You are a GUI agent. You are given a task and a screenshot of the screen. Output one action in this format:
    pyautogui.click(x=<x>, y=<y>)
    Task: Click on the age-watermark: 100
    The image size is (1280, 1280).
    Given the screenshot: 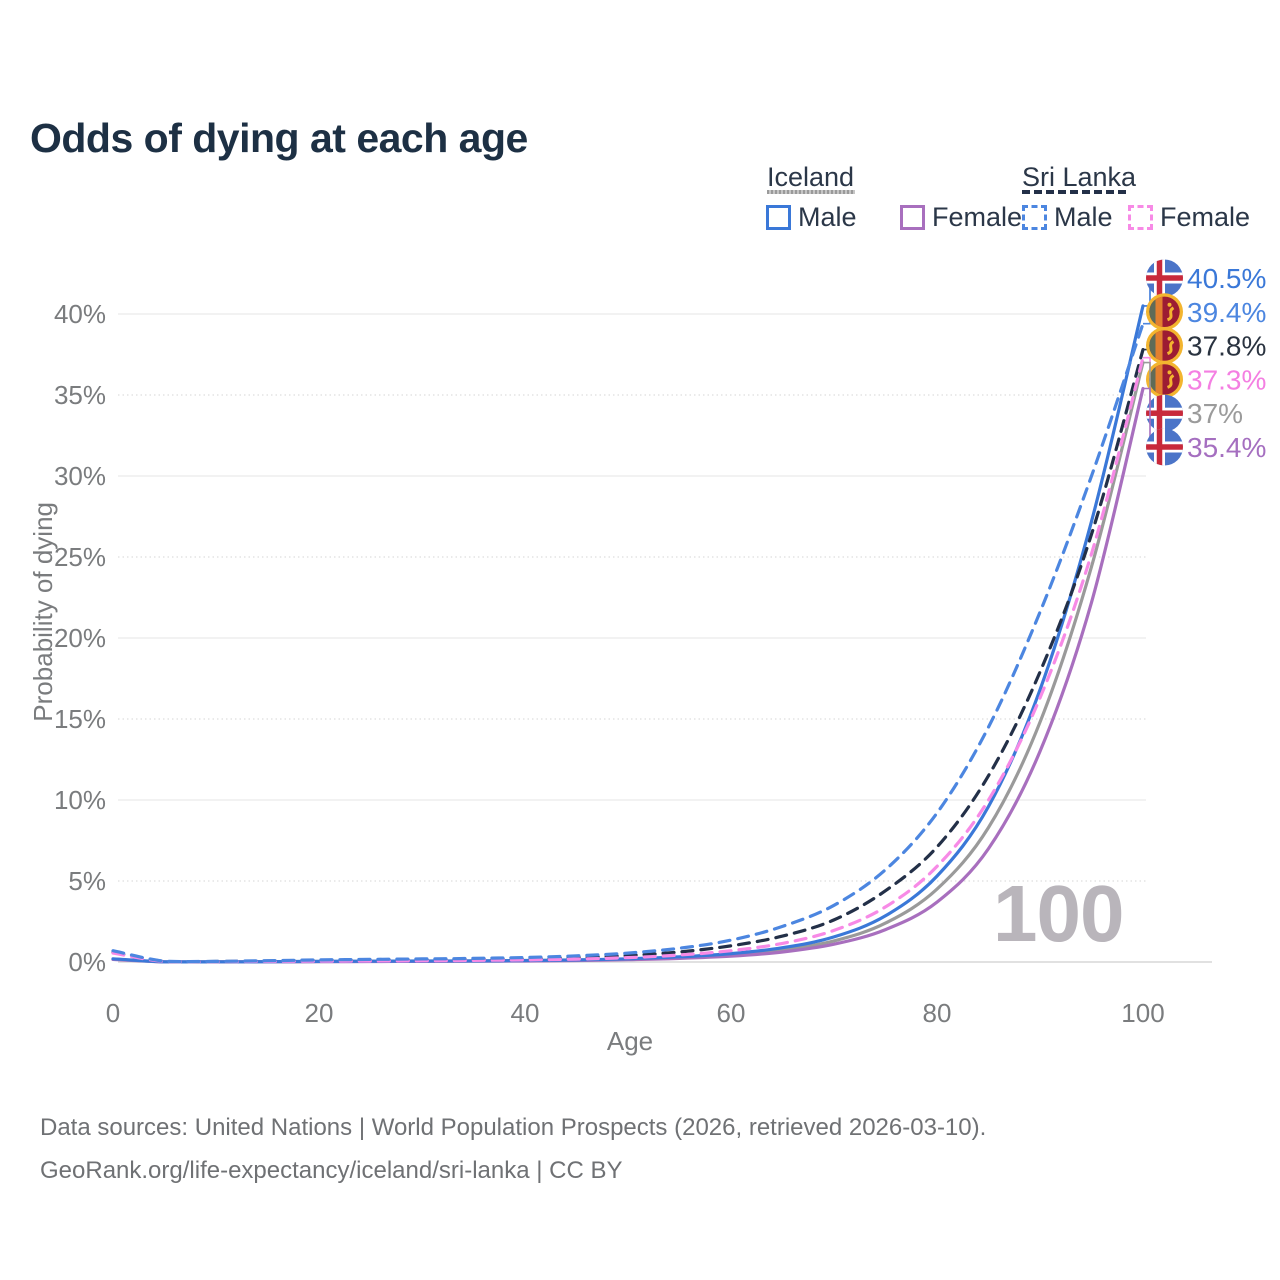 What is the action you would take?
    pyautogui.click(x=1058, y=913)
    